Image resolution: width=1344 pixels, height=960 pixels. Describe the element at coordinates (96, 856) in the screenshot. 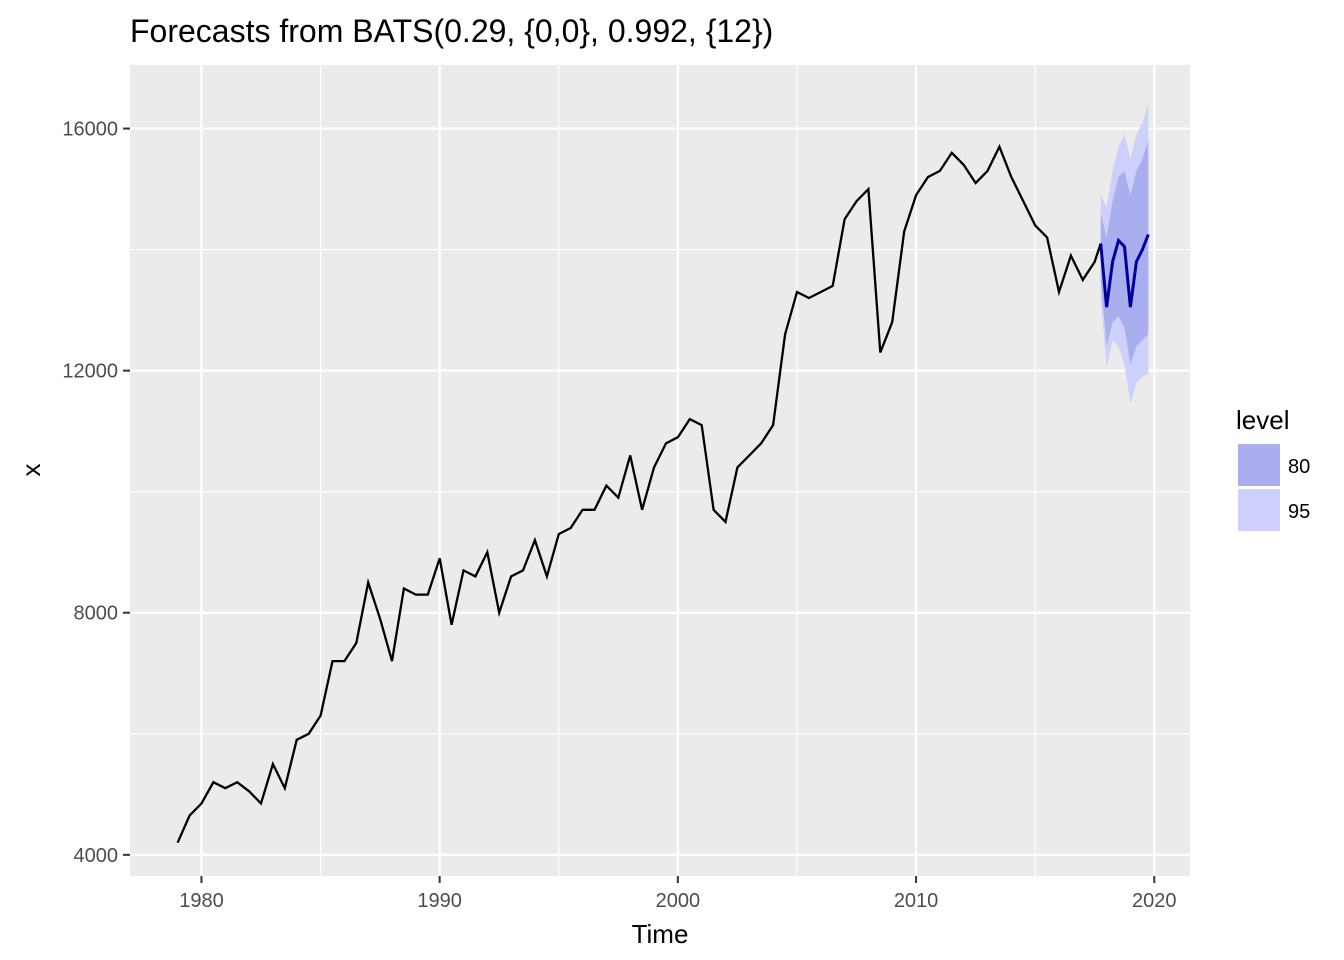

I see `y-tick-label: 4000` at that location.